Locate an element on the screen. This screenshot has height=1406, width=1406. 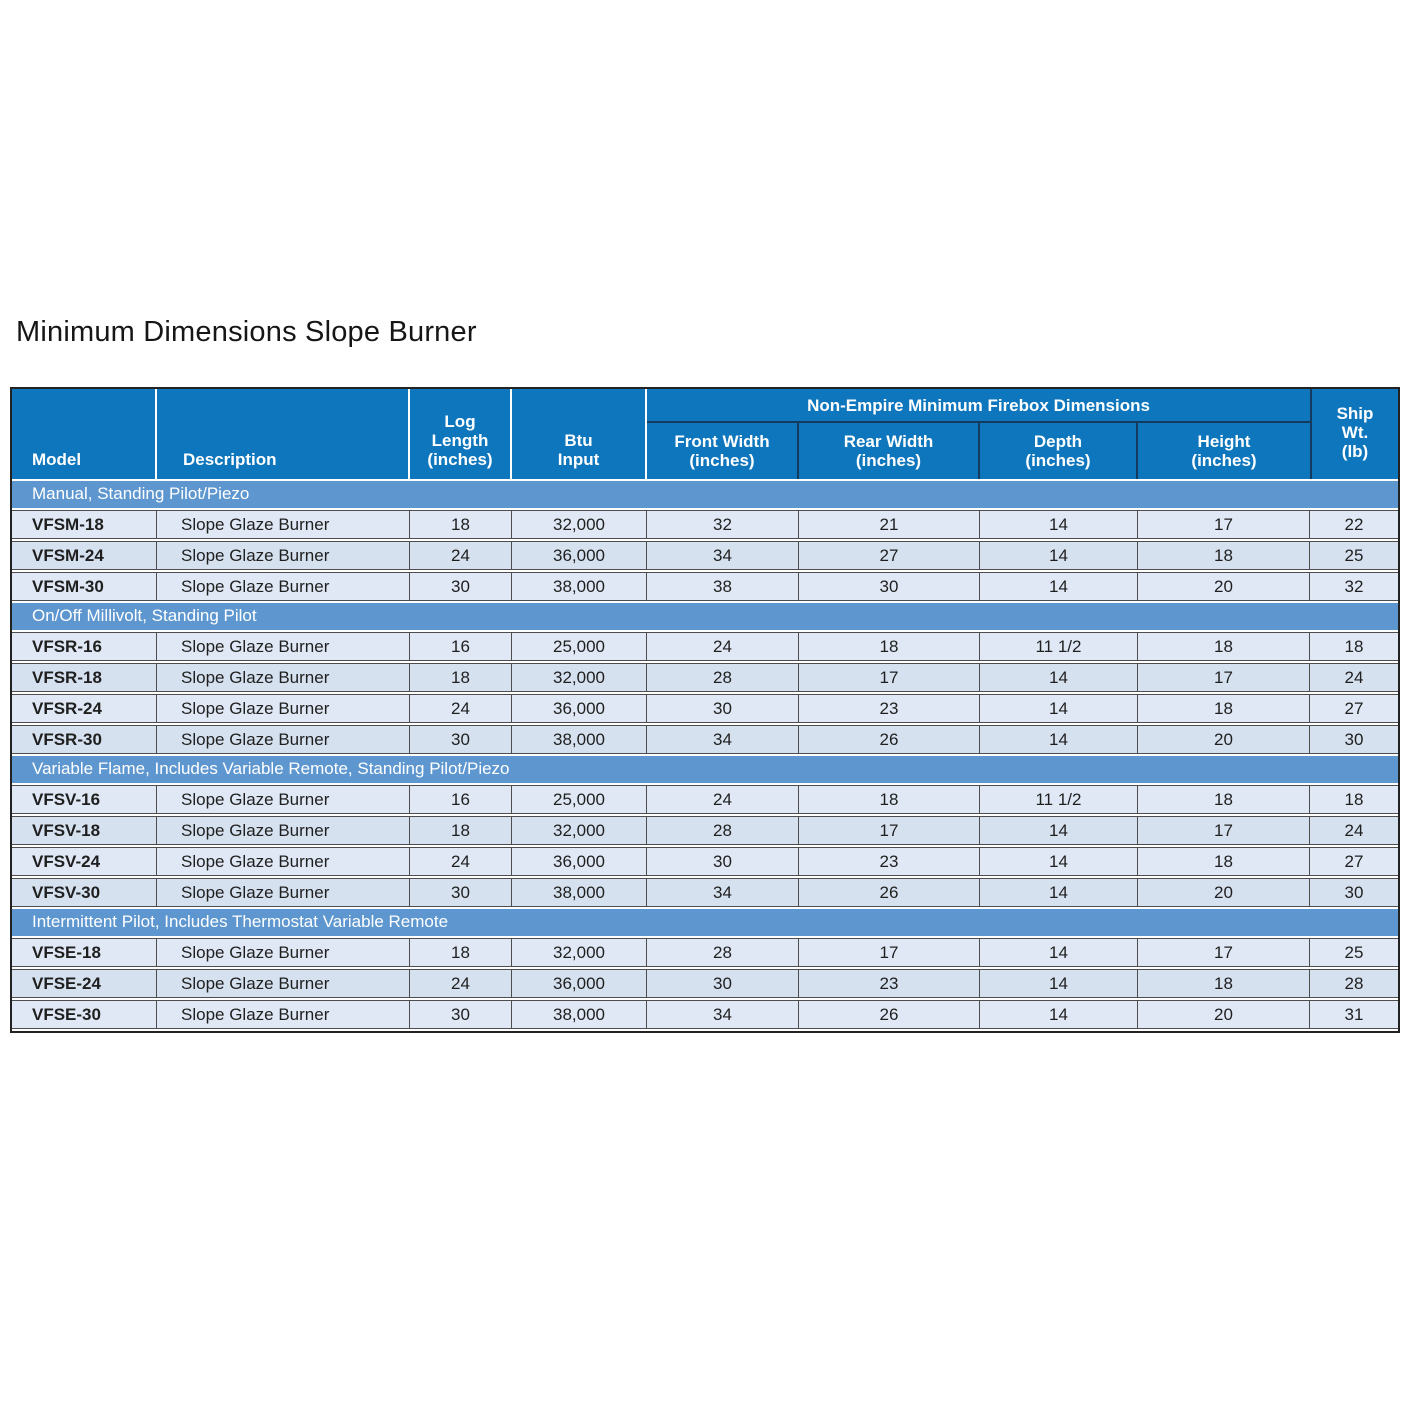
cell-model: VFSE-30 is located at coordinates (84, 1014).